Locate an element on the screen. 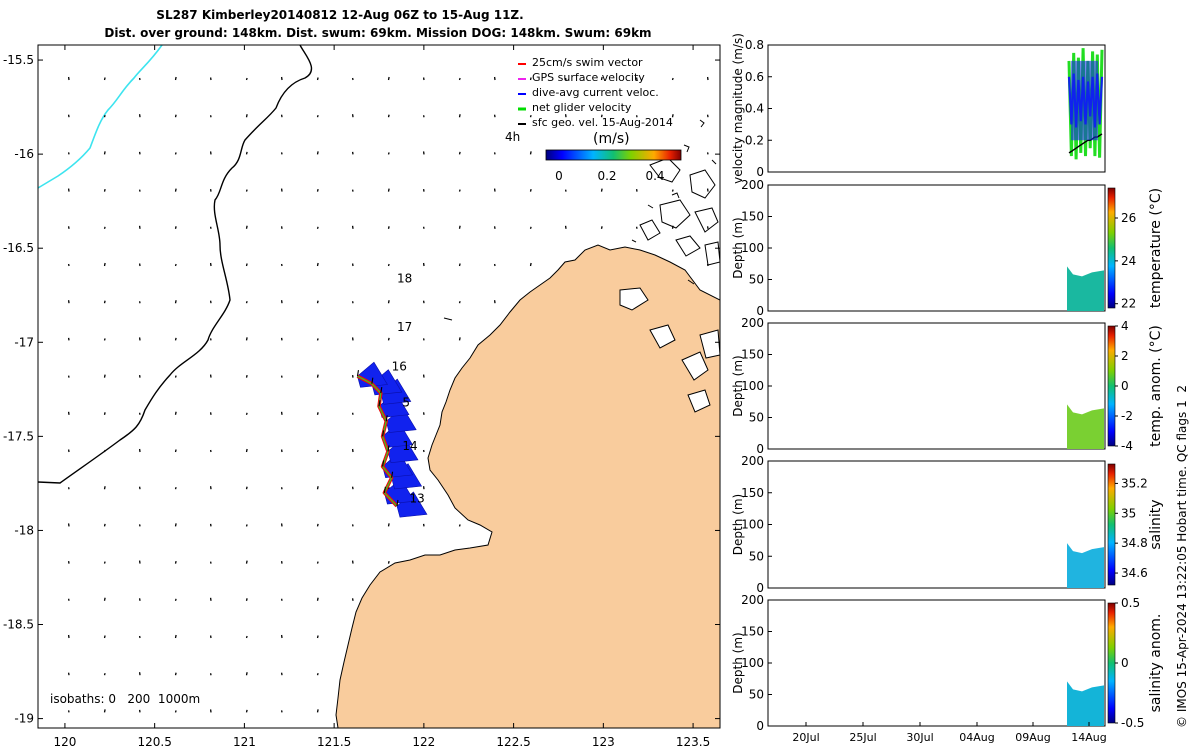 The height and width of the screenshot is (750, 1200). velocity-band is located at coordinates (1084, 100).